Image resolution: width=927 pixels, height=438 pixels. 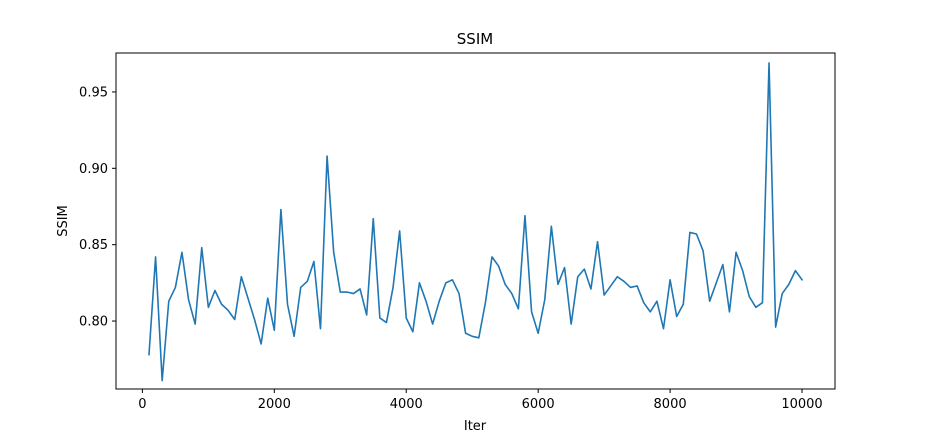 I want to click on y-tick-label: 0.85, so click(x=93, y=245).